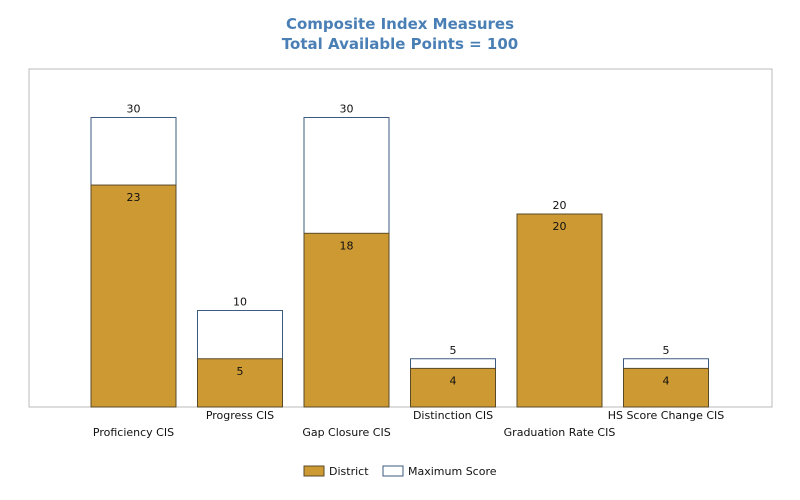 This screenshot has height=500, width=800. I want to click on category-label-progress-cis: Progress CIS, so click(240, 415).